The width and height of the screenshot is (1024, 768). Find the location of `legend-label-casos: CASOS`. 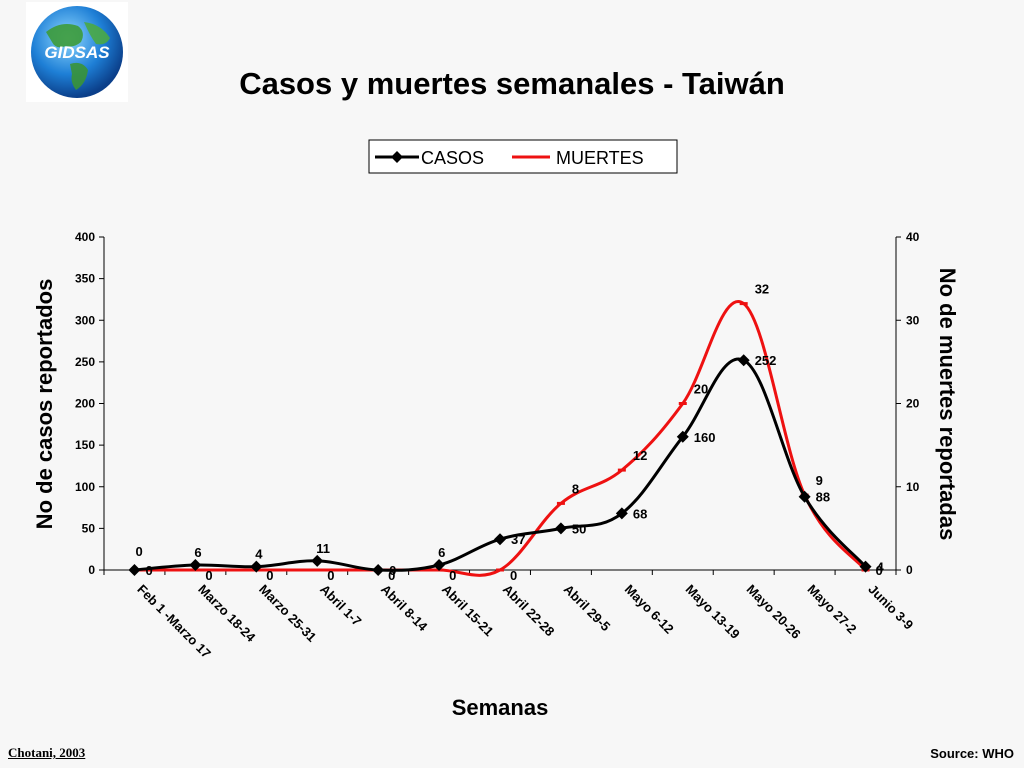

legend-label-casos: CASOS is located at coordinates (452, 158).